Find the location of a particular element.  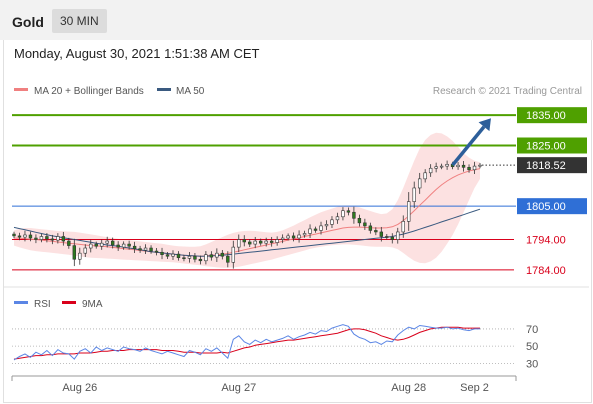

forecast-arrow is located at coordinates (471, 142).